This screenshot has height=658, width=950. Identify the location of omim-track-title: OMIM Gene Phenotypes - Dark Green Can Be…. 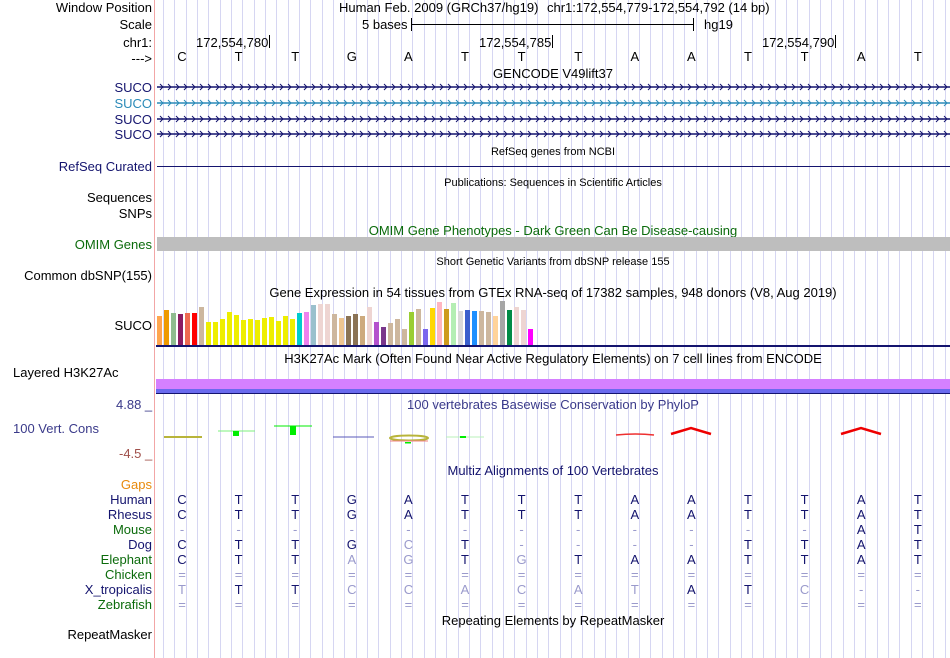
(553, 230).